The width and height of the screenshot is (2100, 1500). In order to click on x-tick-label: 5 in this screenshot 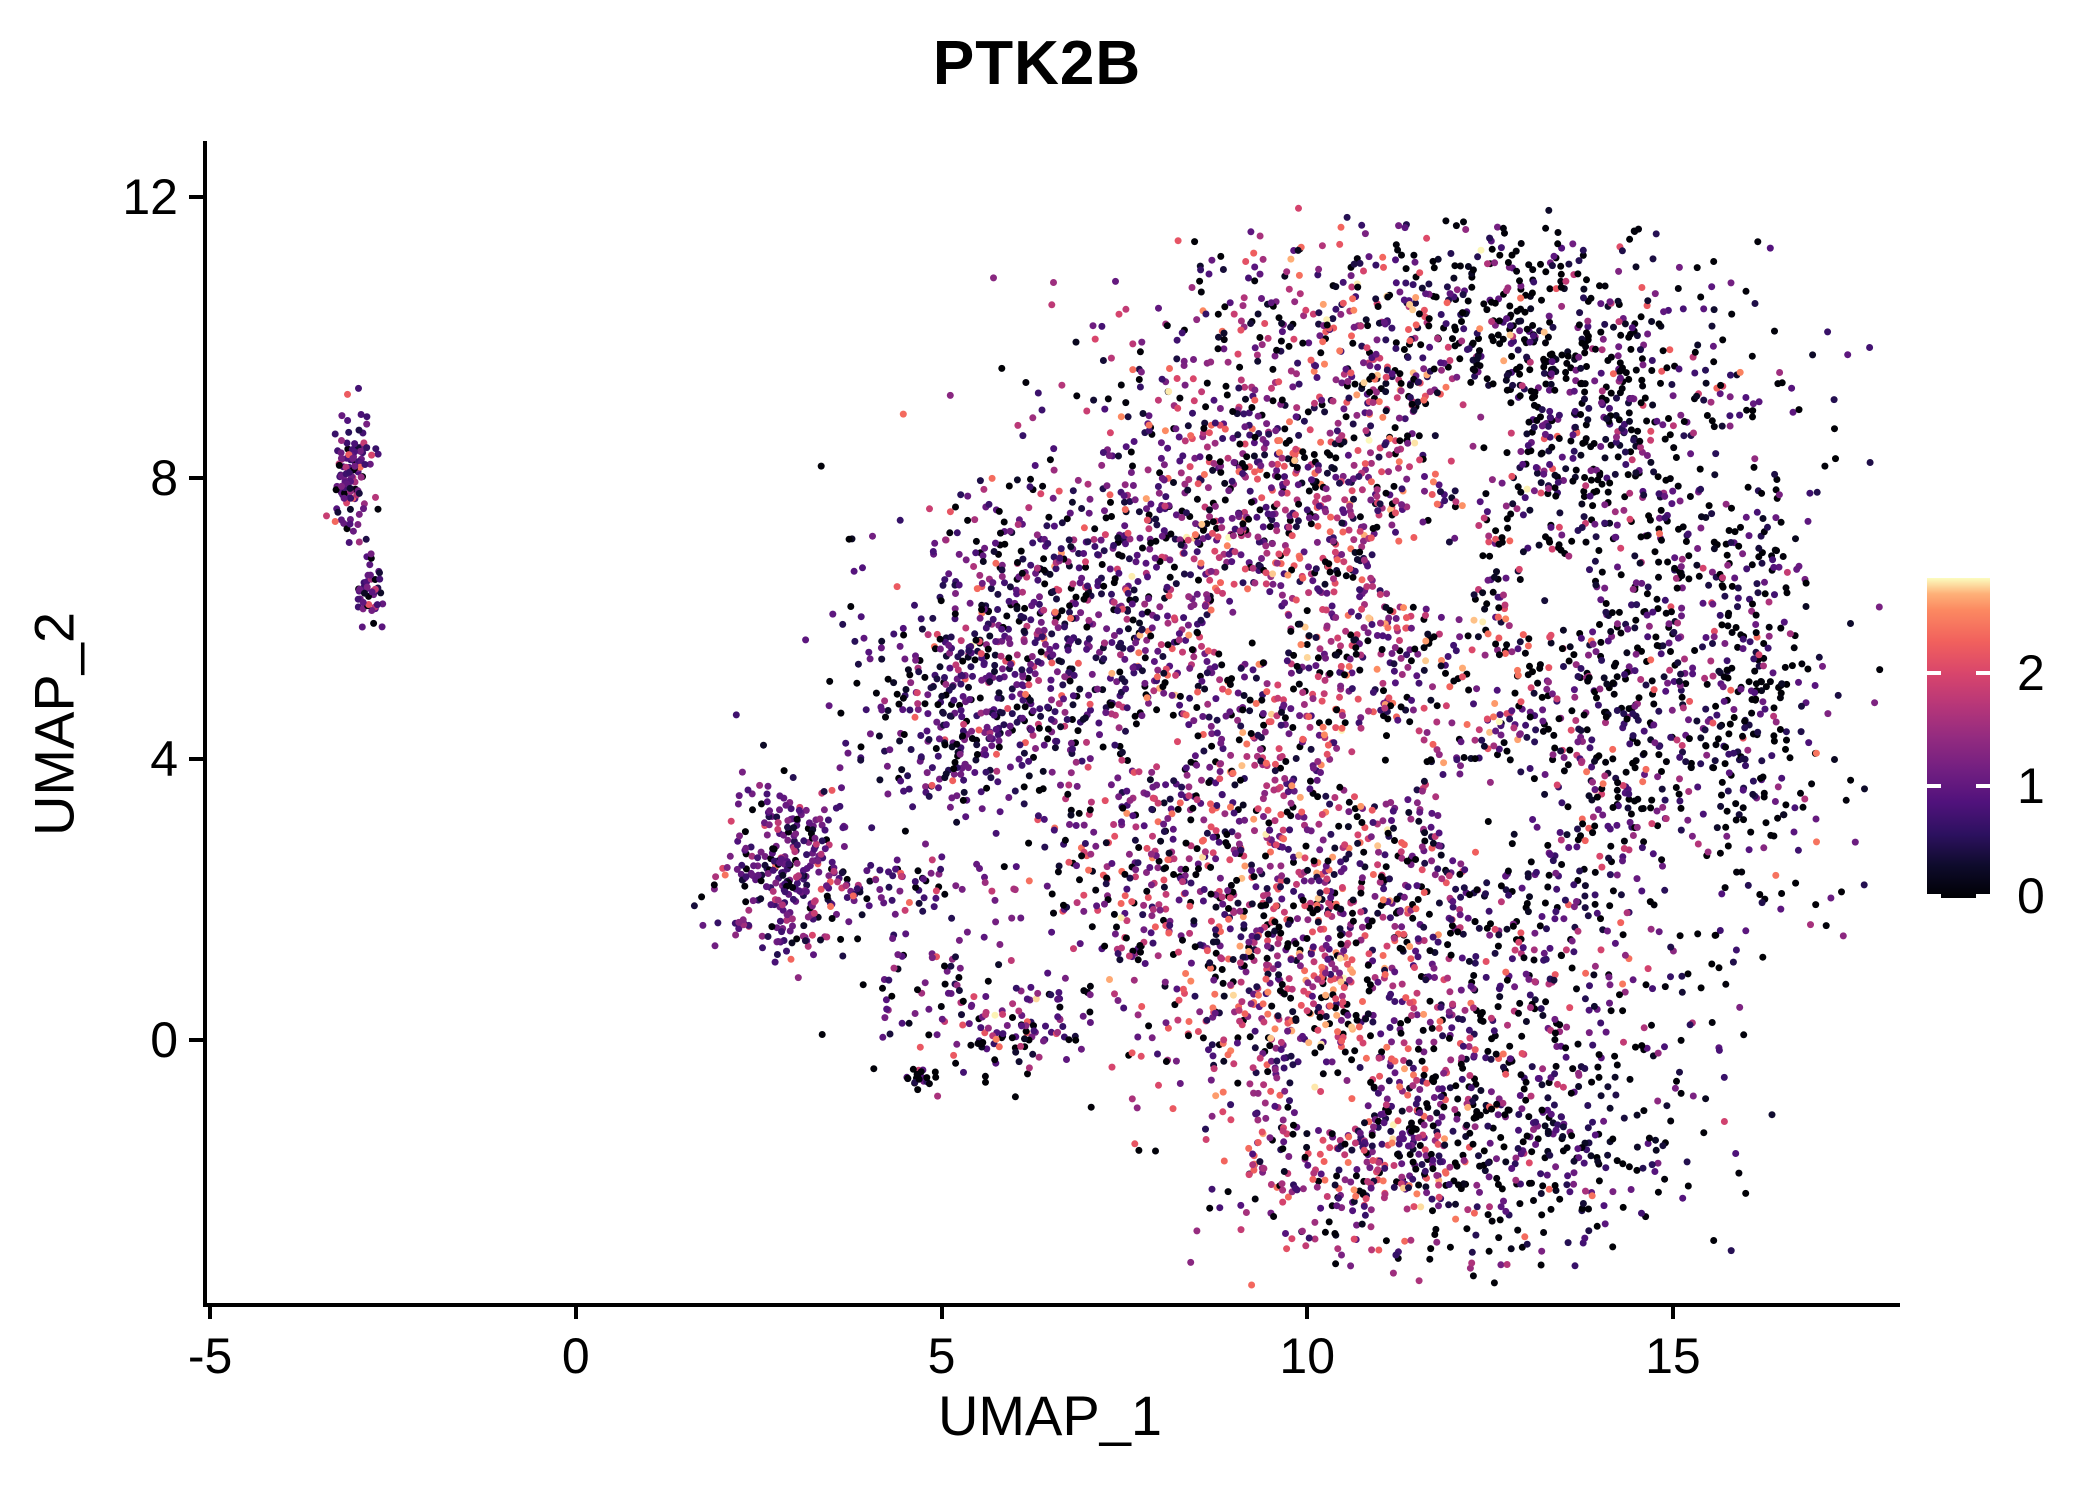, I will do `click(941, 1356)`.